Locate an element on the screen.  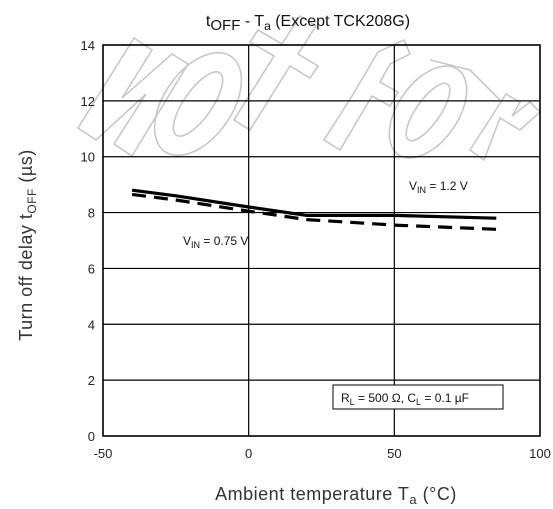
y-tick-label-3: 6 is located at coordinates (91, 268).